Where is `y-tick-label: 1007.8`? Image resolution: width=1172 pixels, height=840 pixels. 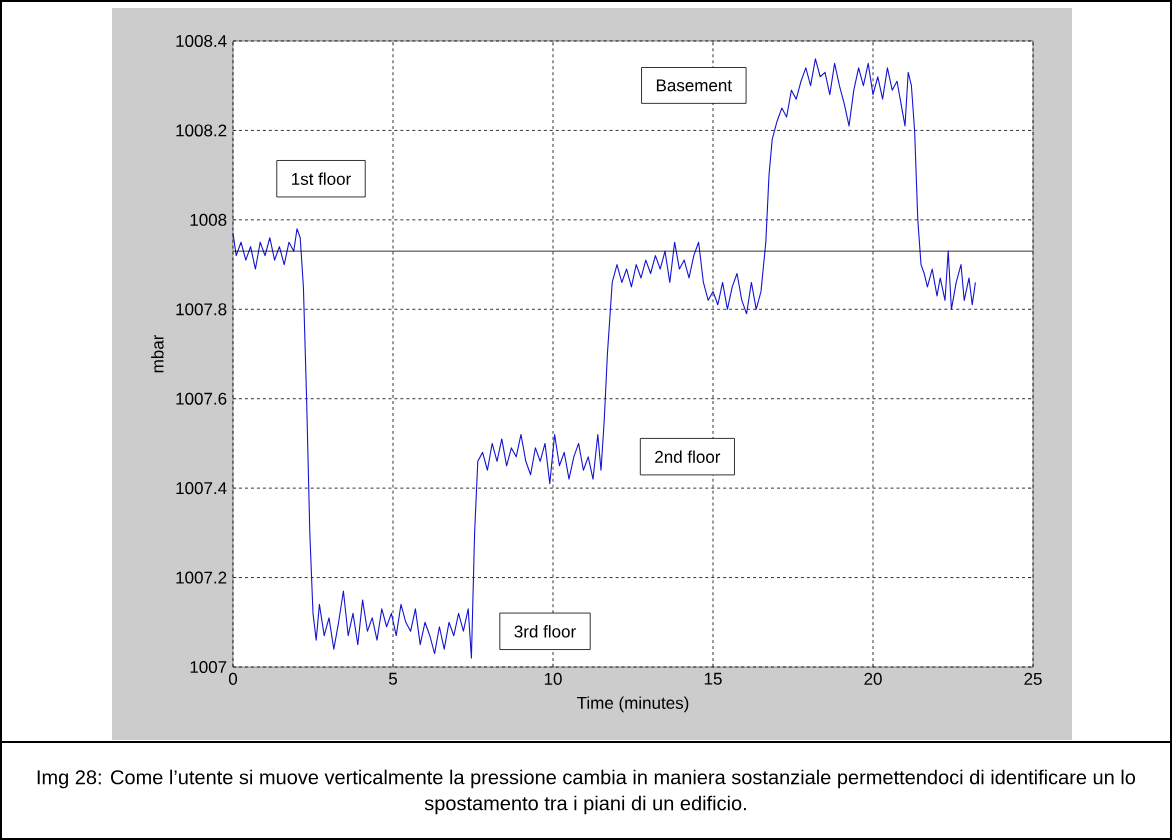 y-tick-label: 1007.8 is located at coordinates (201, 309).